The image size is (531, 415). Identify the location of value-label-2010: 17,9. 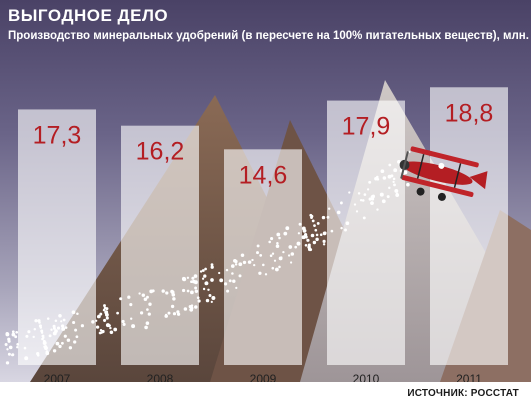
(366, 127).